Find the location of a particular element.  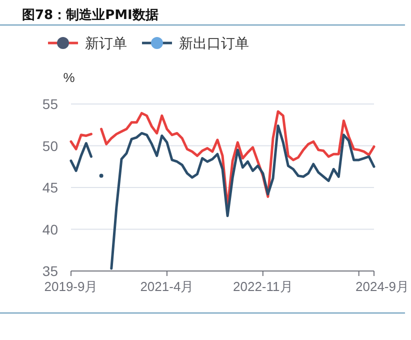

chart-title: 图78：制造业PMI数据 is located at coordinates (90, 15).